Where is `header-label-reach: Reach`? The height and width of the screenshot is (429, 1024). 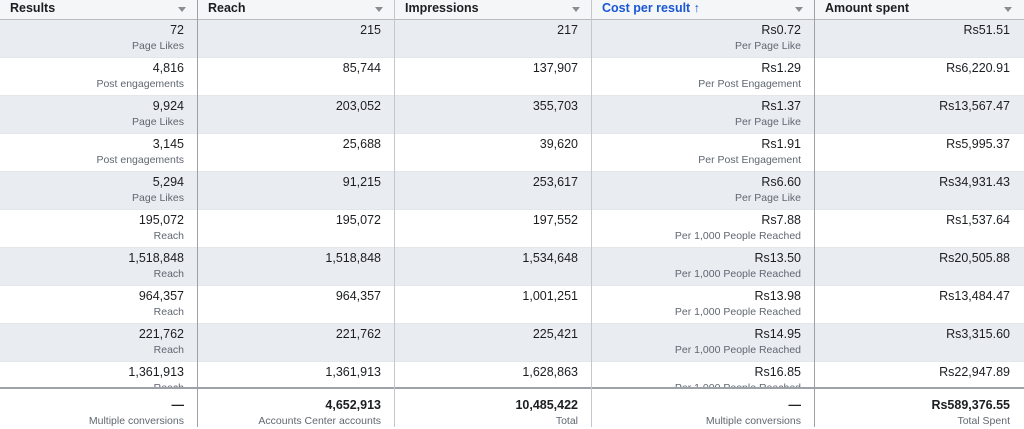
header-label-reach: Reach is located at coordinates (227, 8).